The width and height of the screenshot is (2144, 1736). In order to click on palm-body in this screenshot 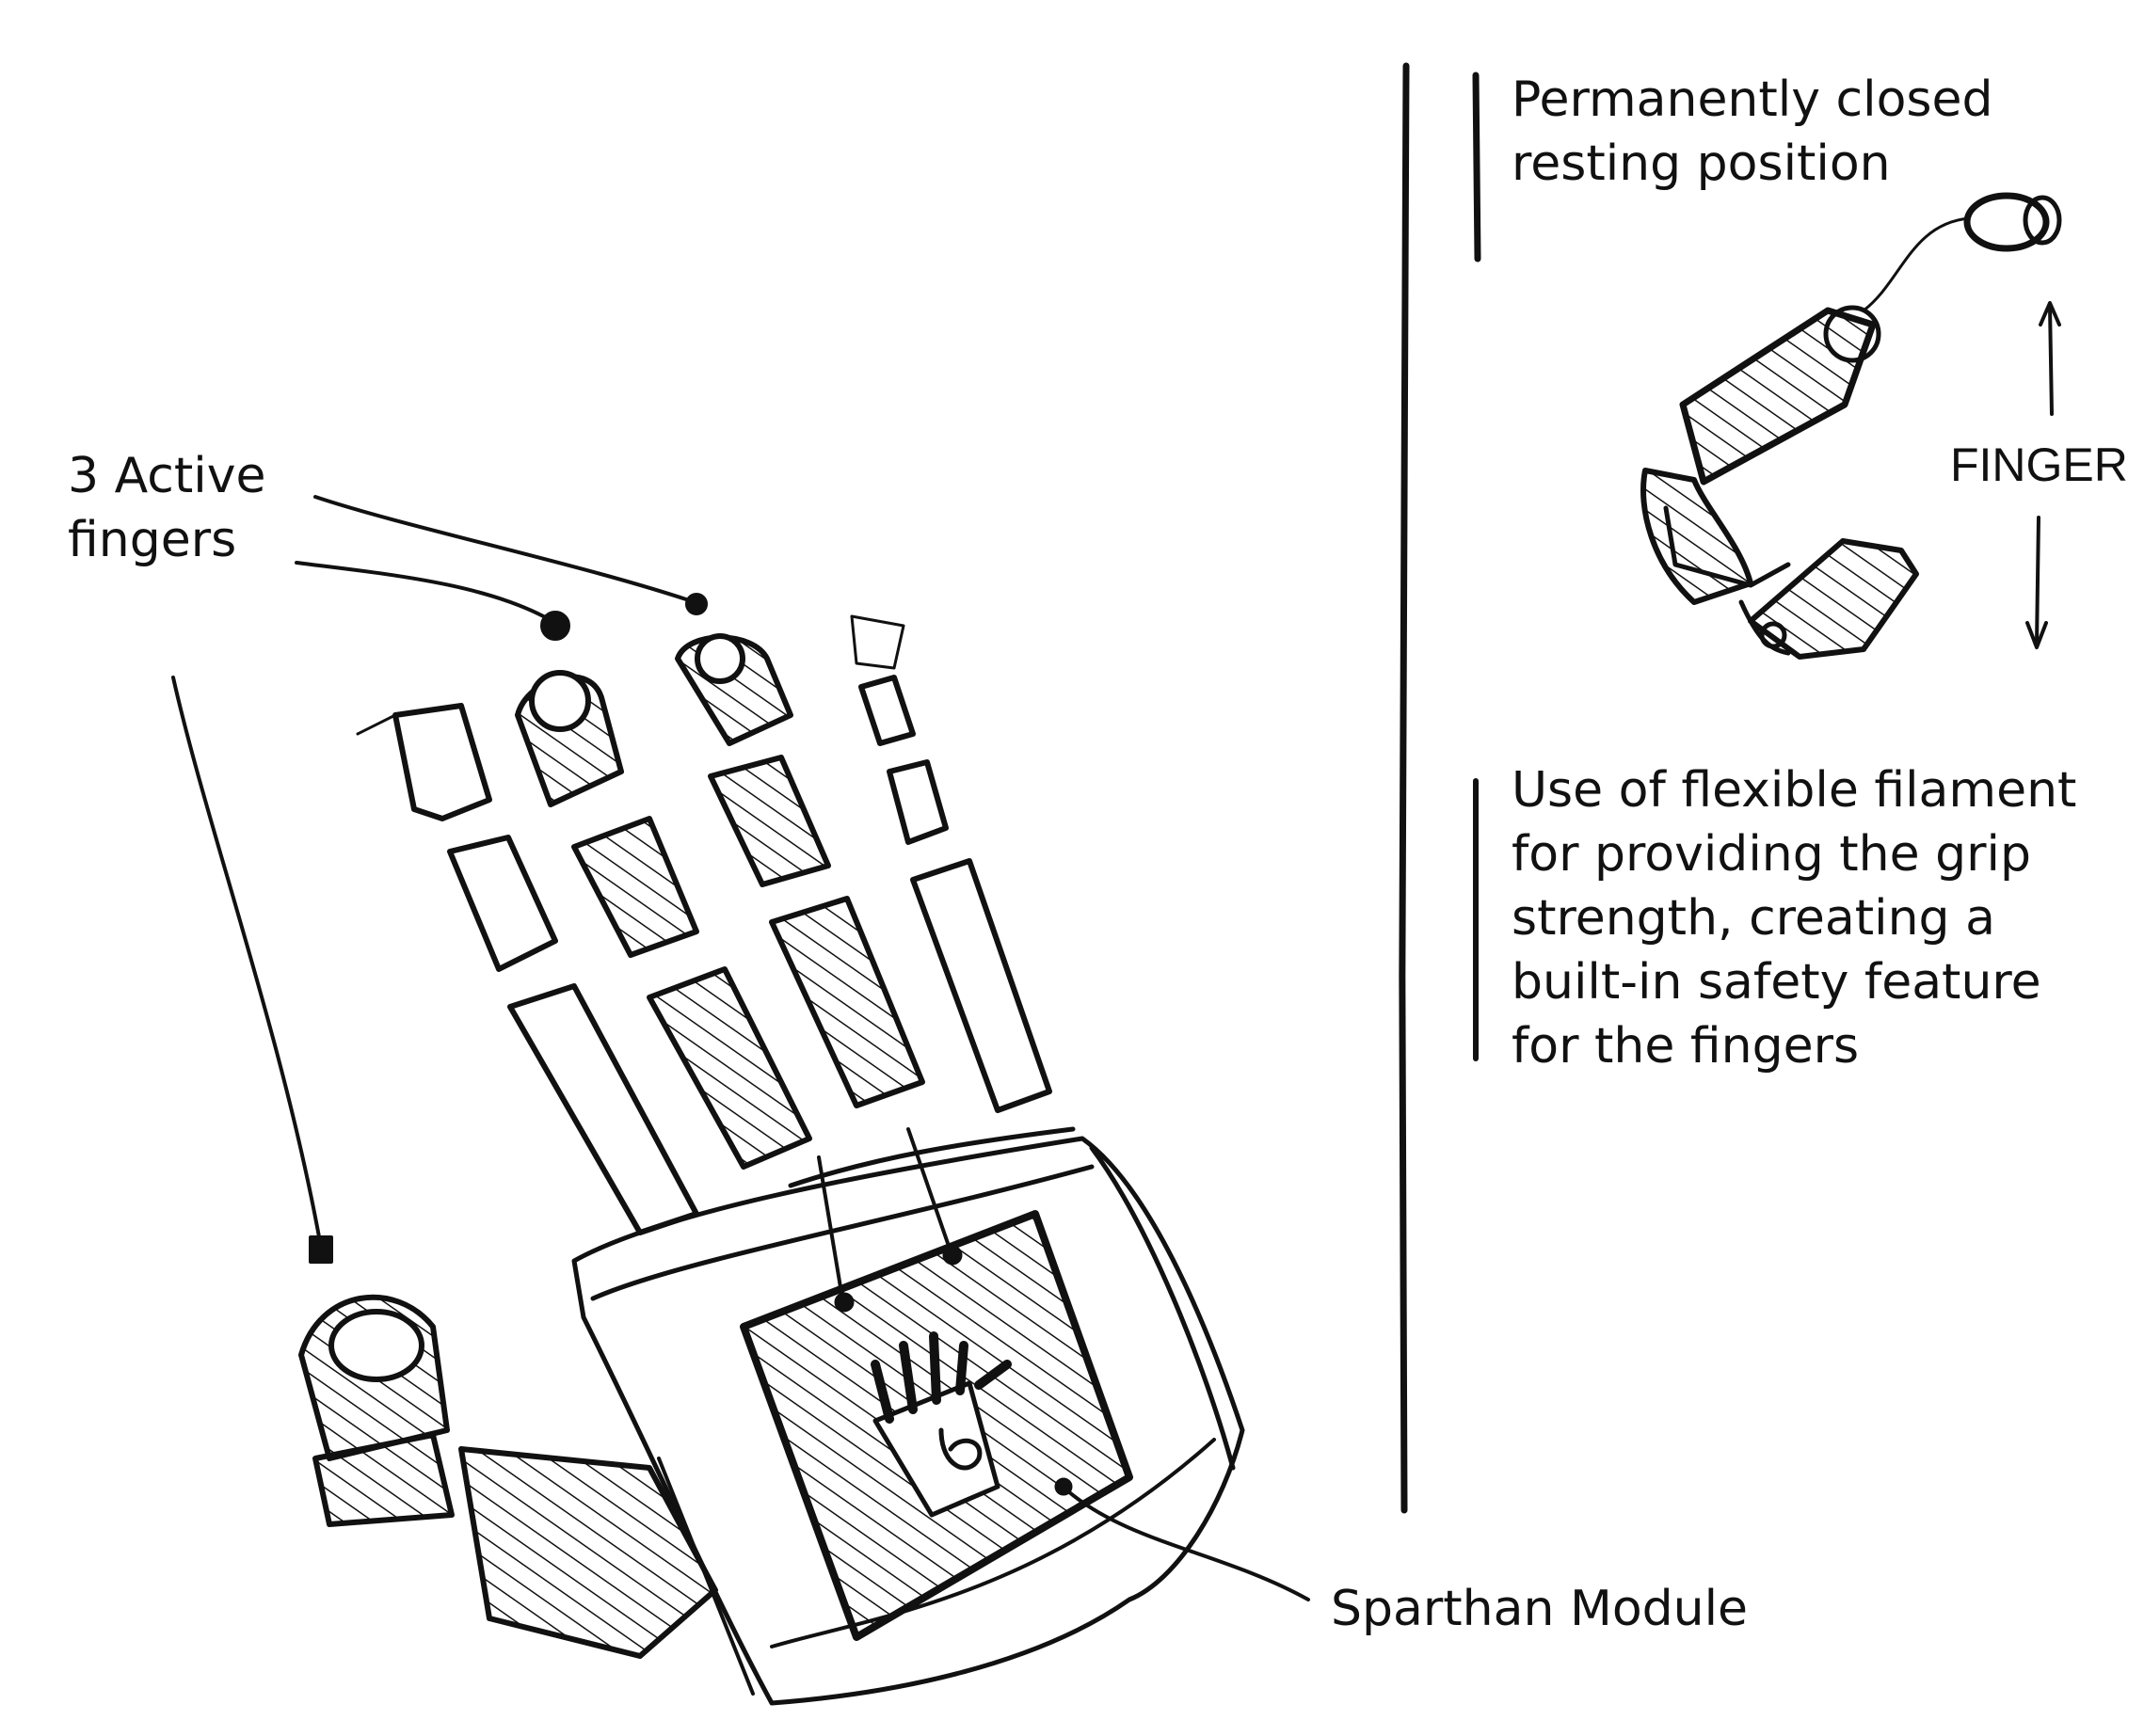, I will do `click(908, 1416)`.